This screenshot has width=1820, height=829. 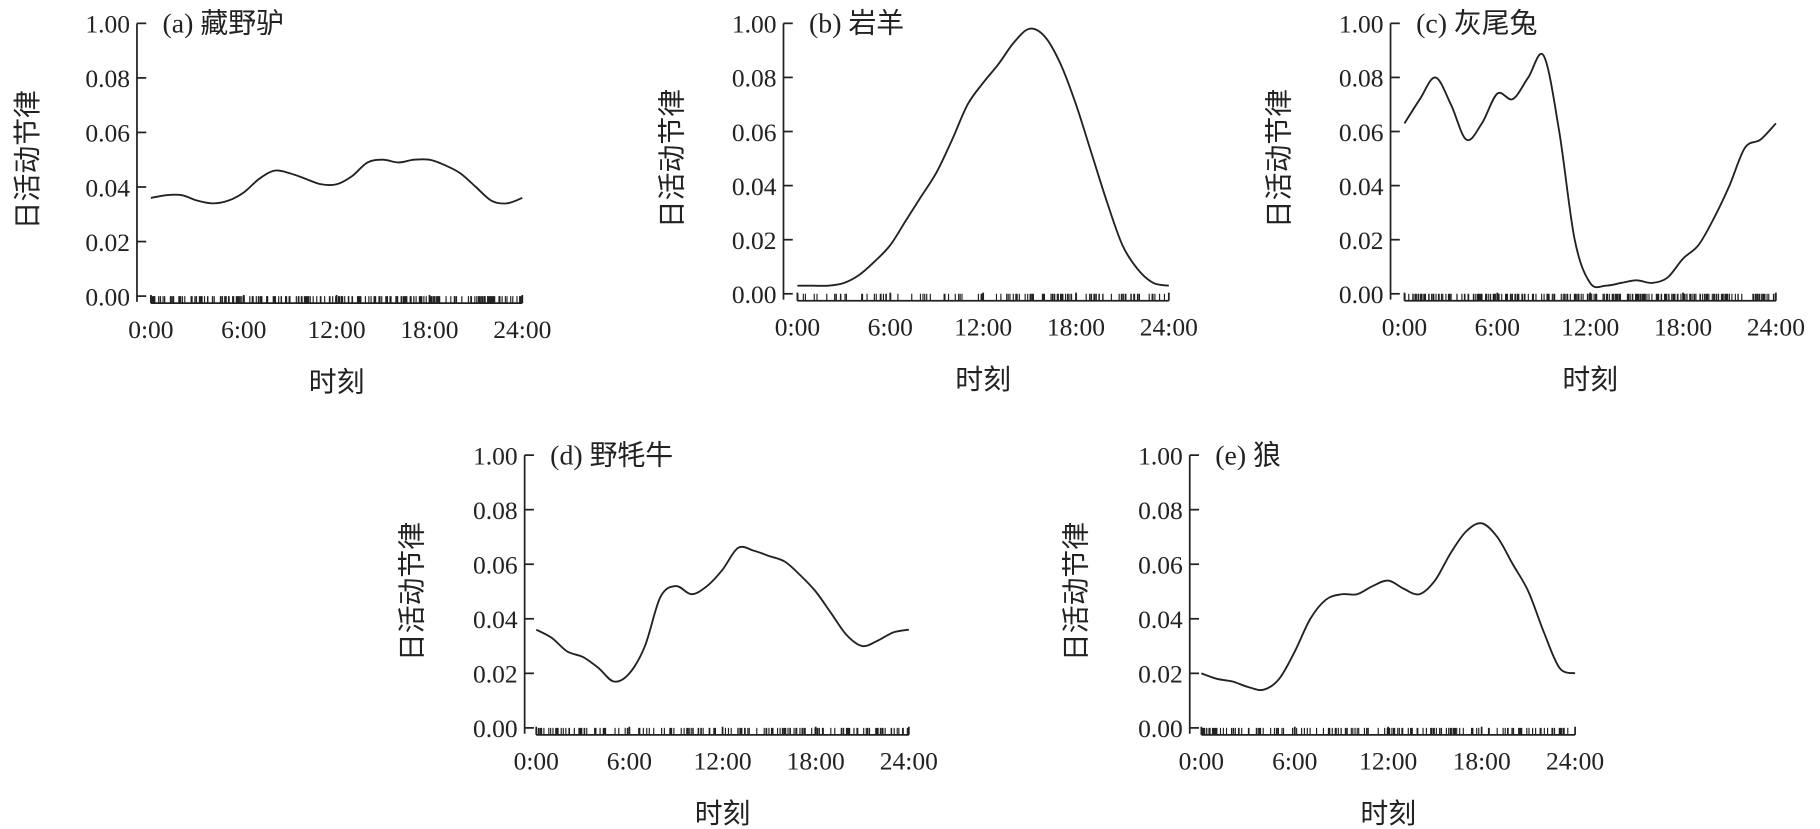 What do you see at coordinates (856, 24) in the screenshot?
I see `panel-title: (b) 岩羊` at bounding box center [856, 24].